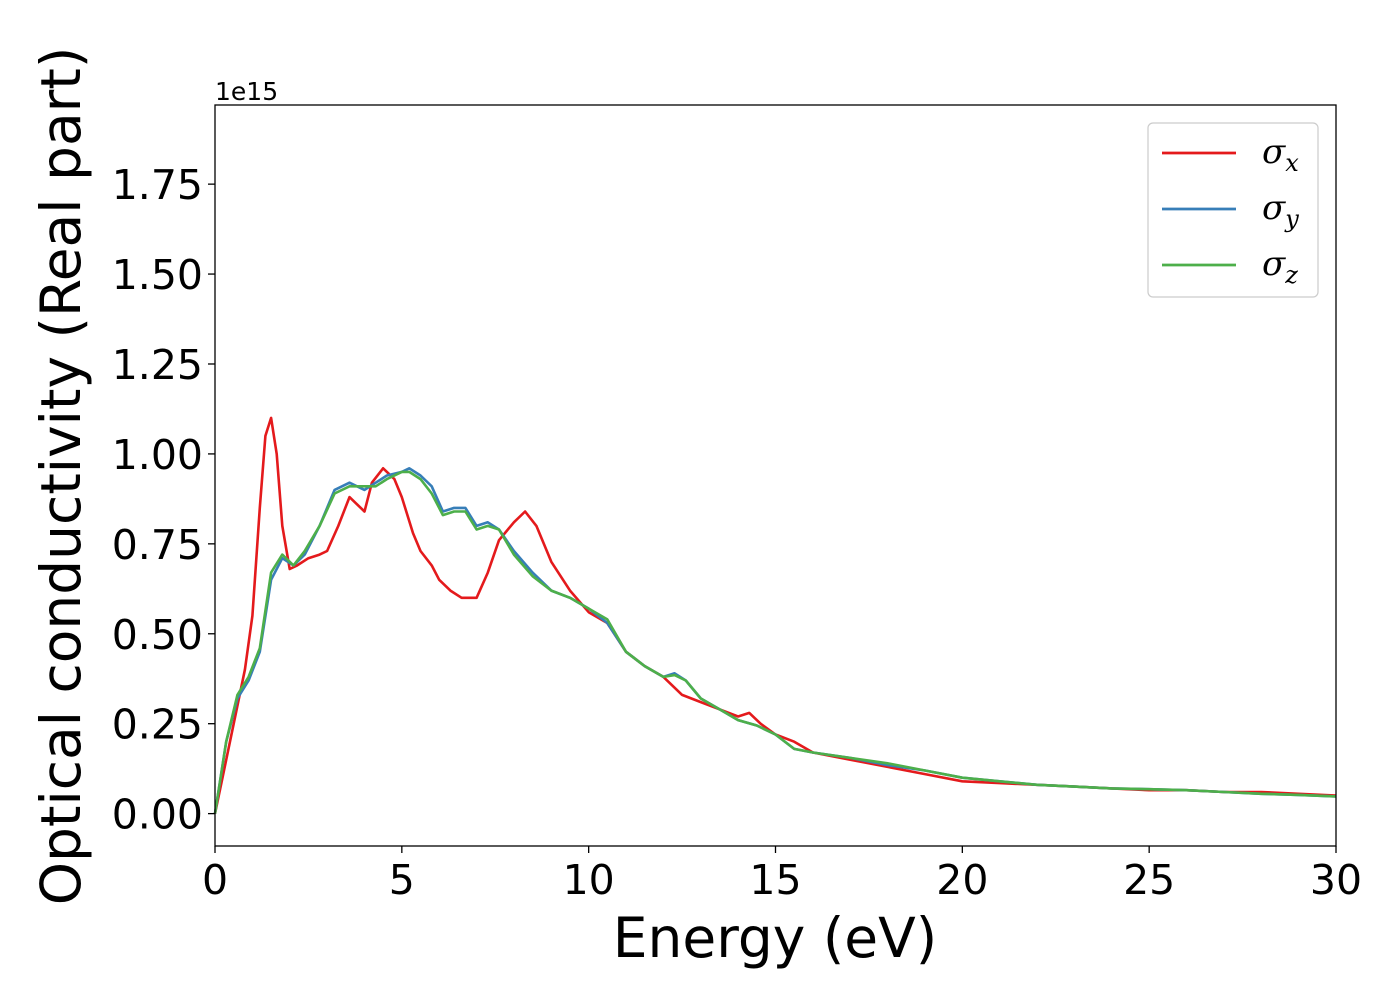 This screenshot has height=1000, width=1400. I want to click on x-axis: 0 5 10 15 20 25 30, so click(782, 875).